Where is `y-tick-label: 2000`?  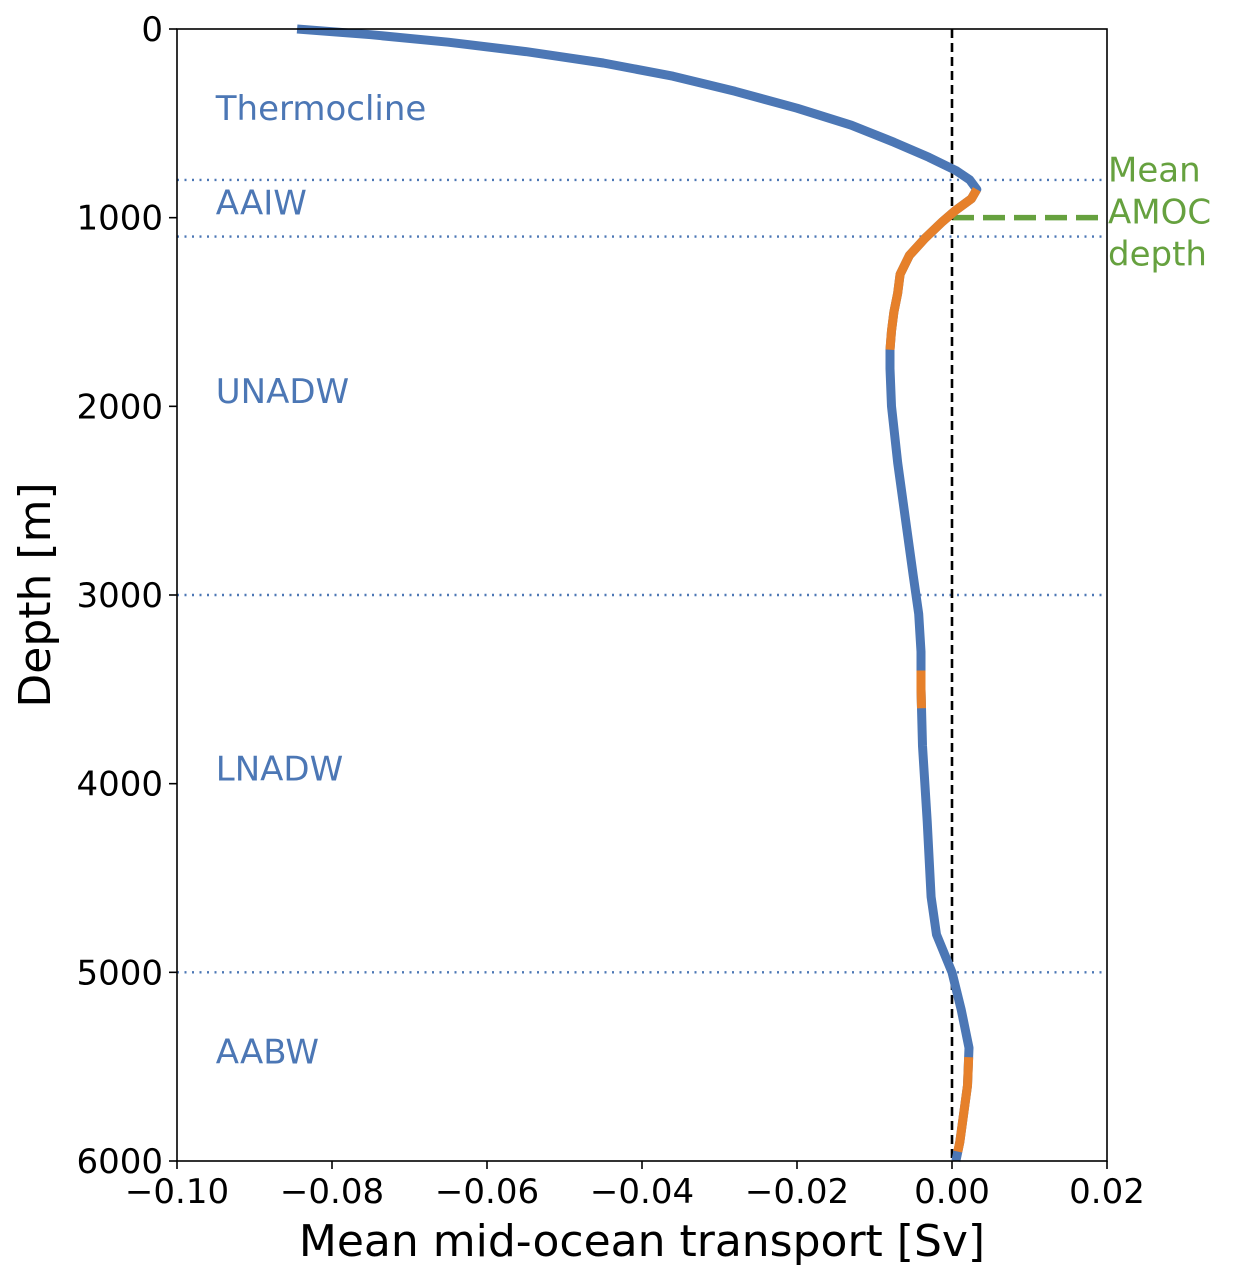 y-tick-label: 2000 is located at coordinates (119, 407).